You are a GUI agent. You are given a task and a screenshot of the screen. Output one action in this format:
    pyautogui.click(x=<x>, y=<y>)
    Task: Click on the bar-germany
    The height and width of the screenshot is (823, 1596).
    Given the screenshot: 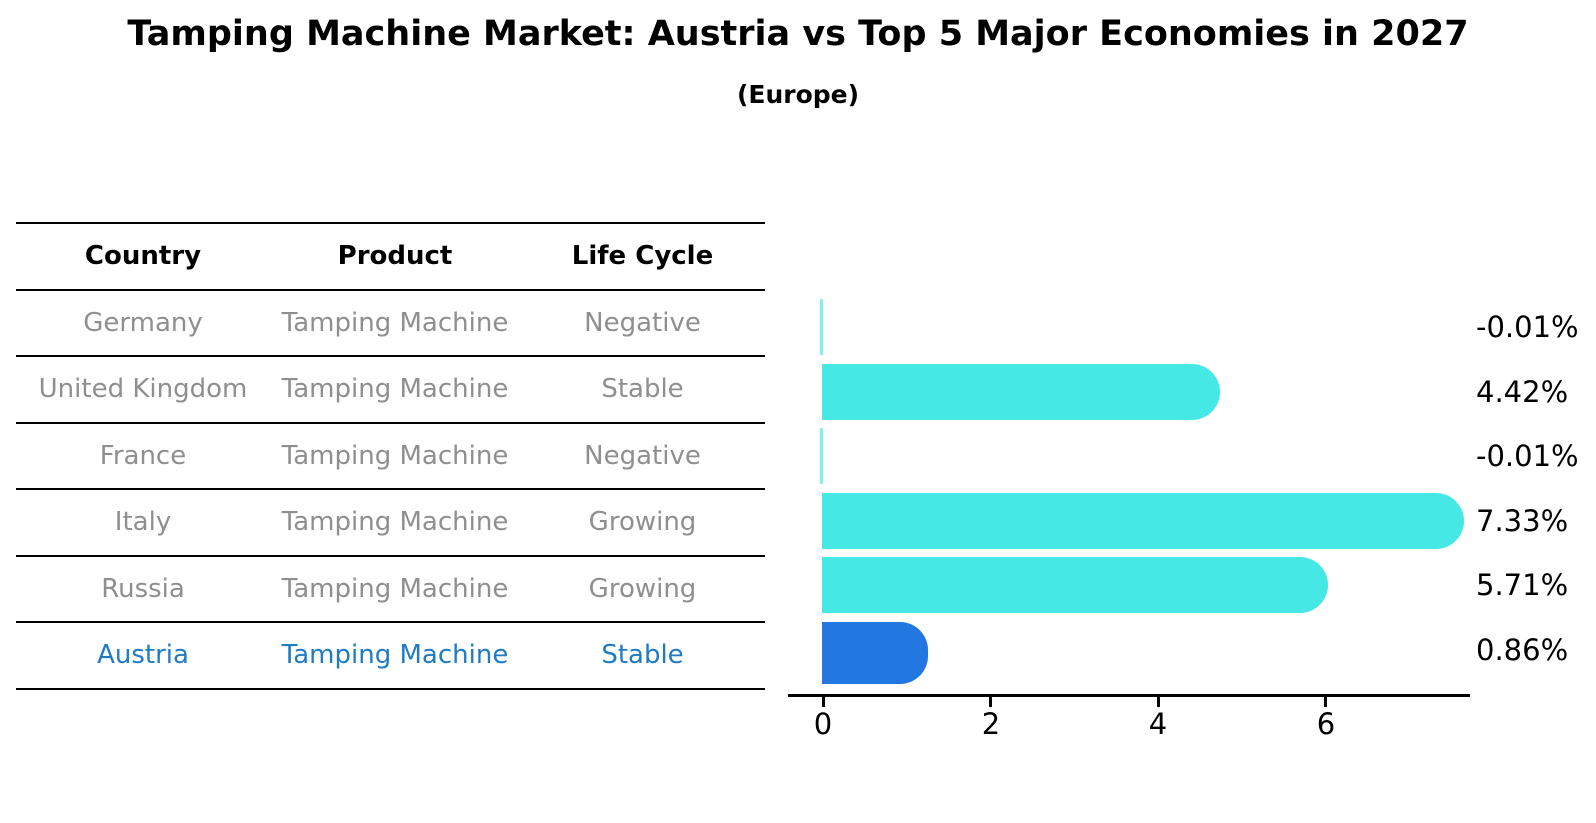 What is the action you would take?
    pyautogui.click(x=821, y=327)
    